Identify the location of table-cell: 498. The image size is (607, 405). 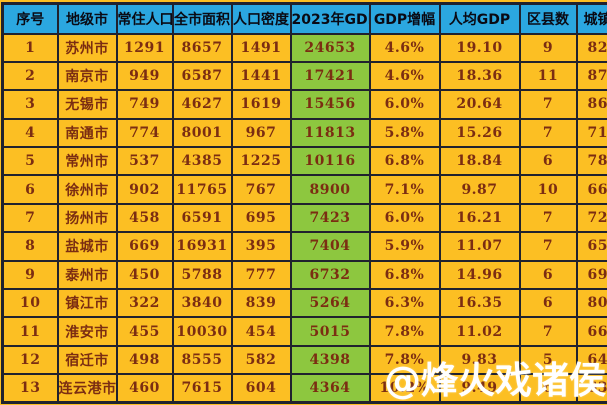
(144, 360).